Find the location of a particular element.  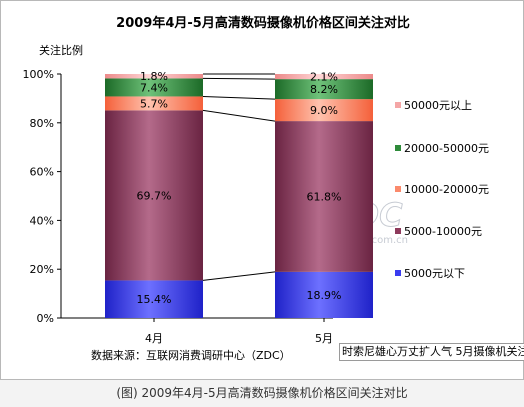

data-label: 61.8% is located at coordinates (324, 196).